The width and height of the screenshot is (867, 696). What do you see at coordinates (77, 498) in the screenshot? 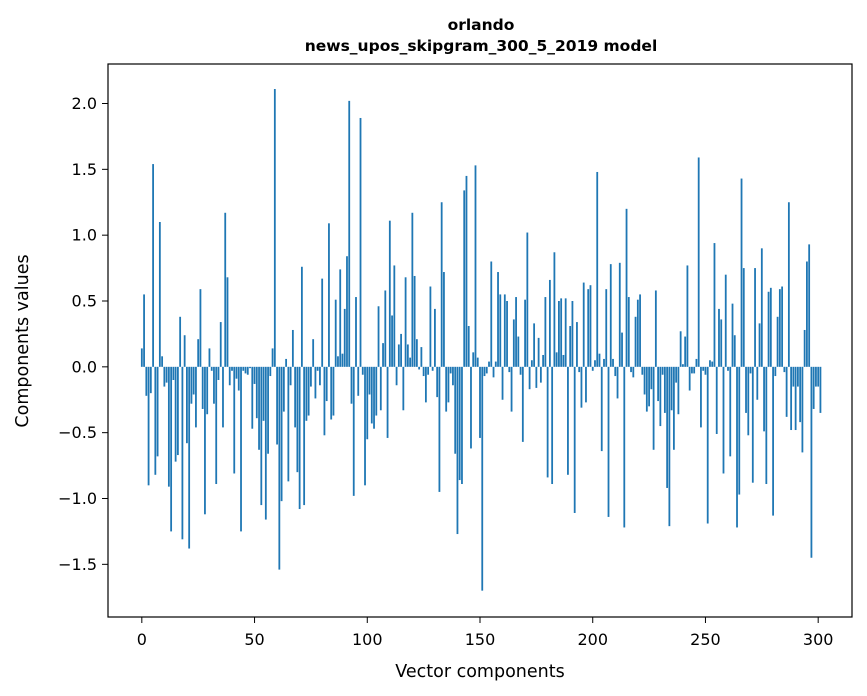
I see `y-tick-label: −1.0` at bounding box center [77, 498].